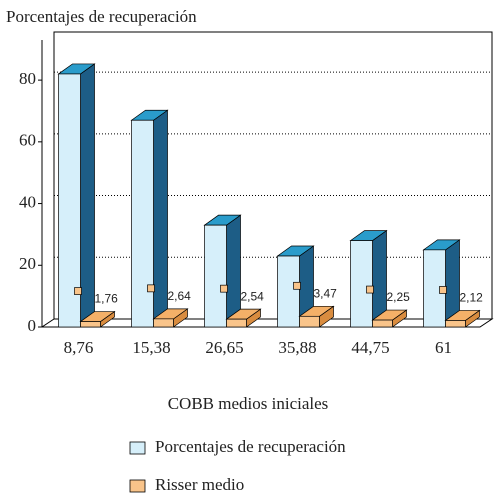 The width and height of the screenshot is (497, 498). What do you see at coordinates (253, 296) in the screenshot?
I see `value-label: 2,54` at bounding box center [253, 296].